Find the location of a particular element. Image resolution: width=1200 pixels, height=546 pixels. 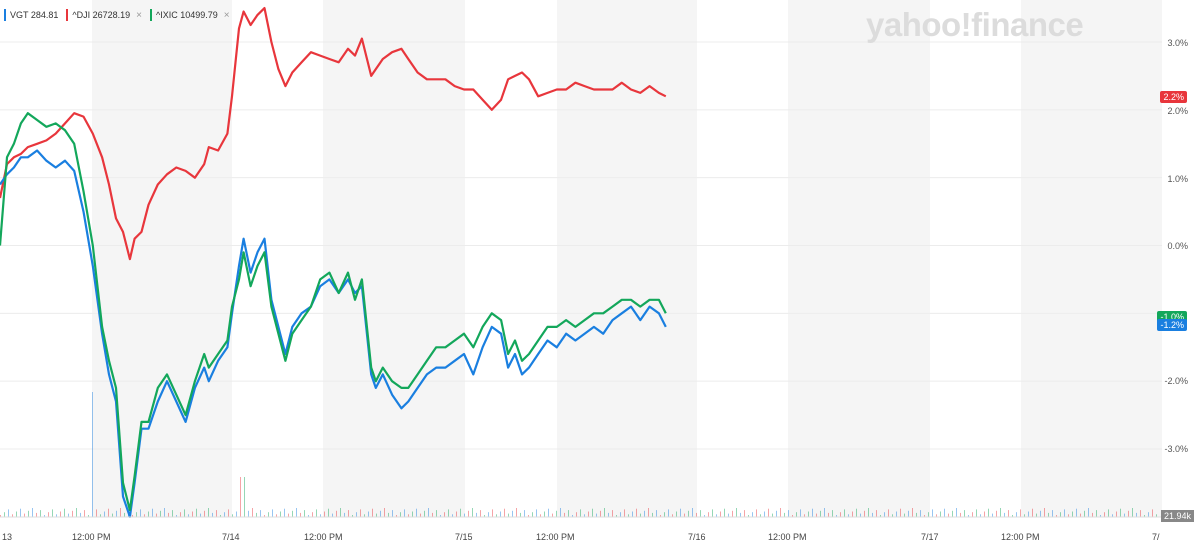

x-tick-label: 7/16 is located at coordinates (697, 537).